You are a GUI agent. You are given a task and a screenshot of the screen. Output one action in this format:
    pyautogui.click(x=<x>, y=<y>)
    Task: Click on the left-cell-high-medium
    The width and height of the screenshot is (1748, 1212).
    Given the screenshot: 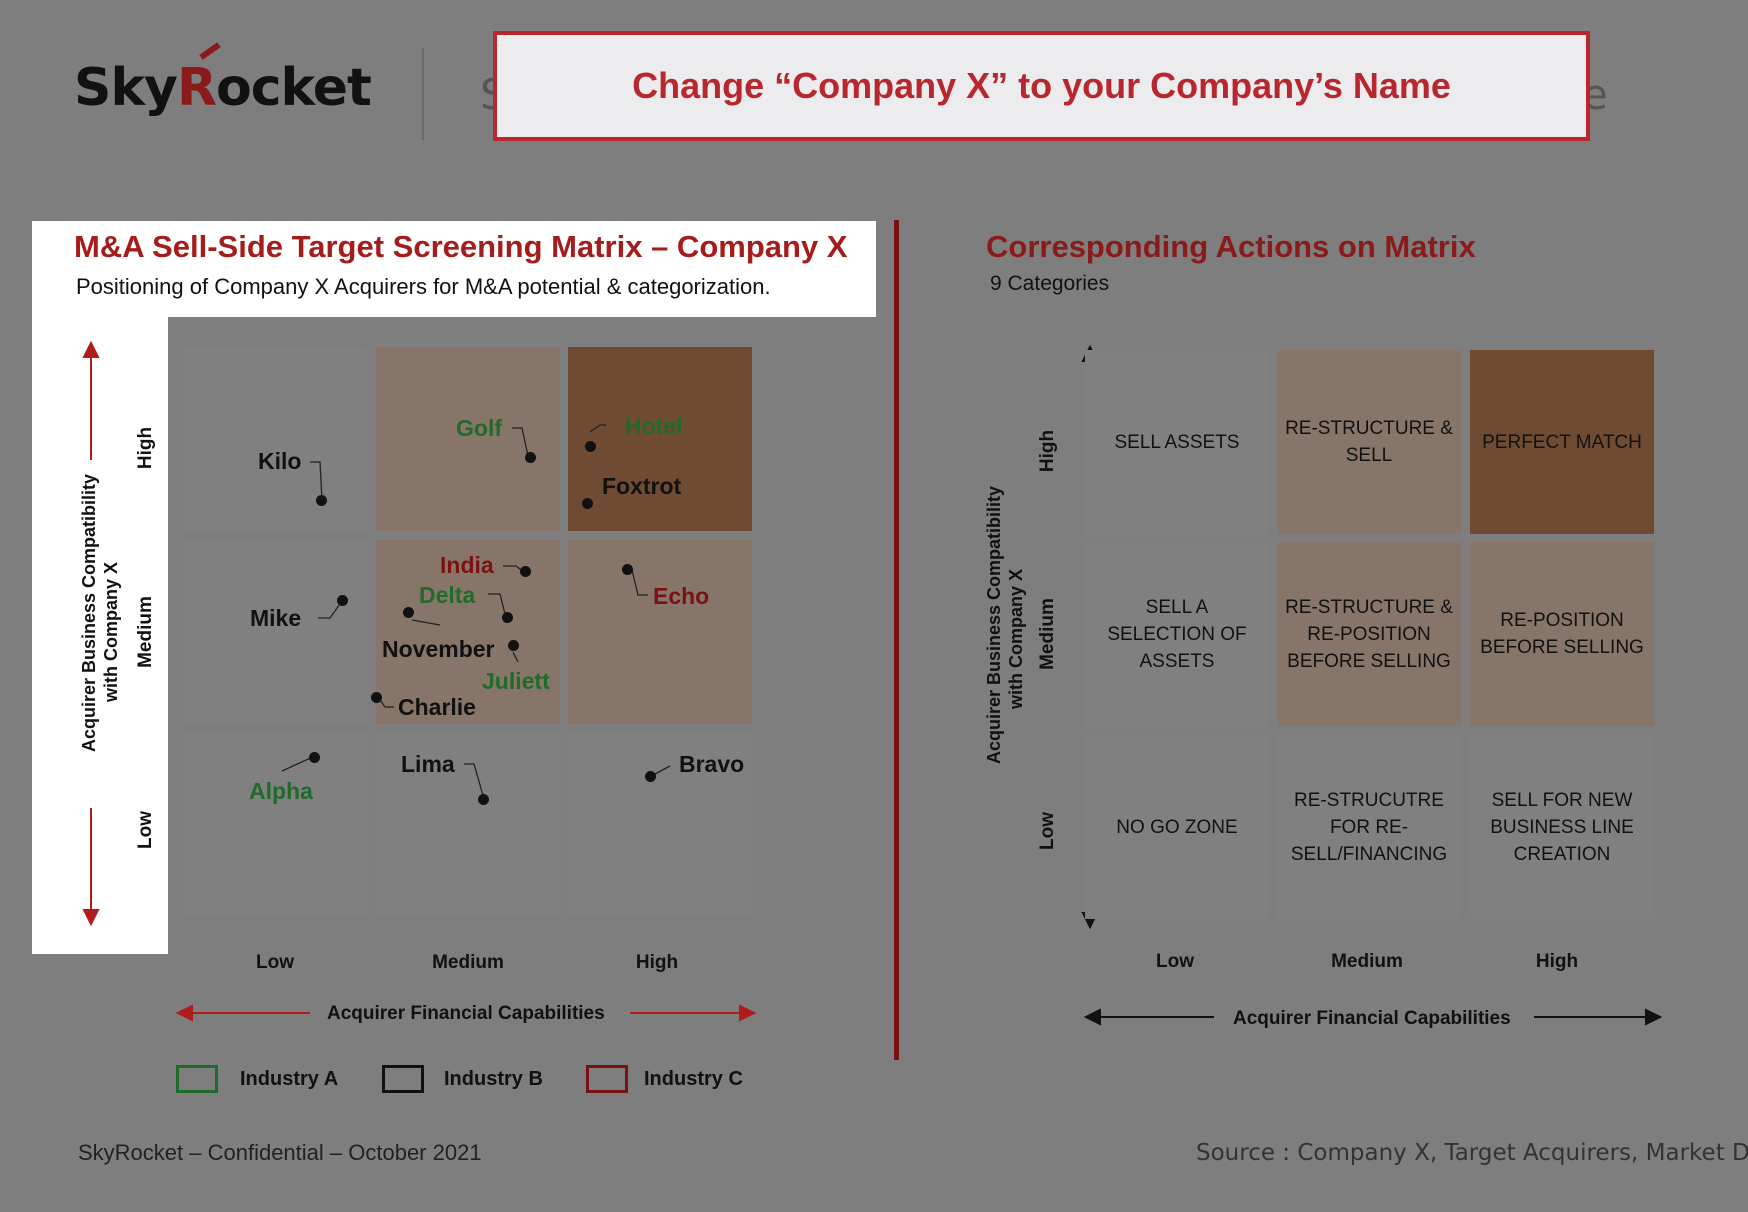 What is the action you would take?
    pyautogui.click(x=468, y=439)
    